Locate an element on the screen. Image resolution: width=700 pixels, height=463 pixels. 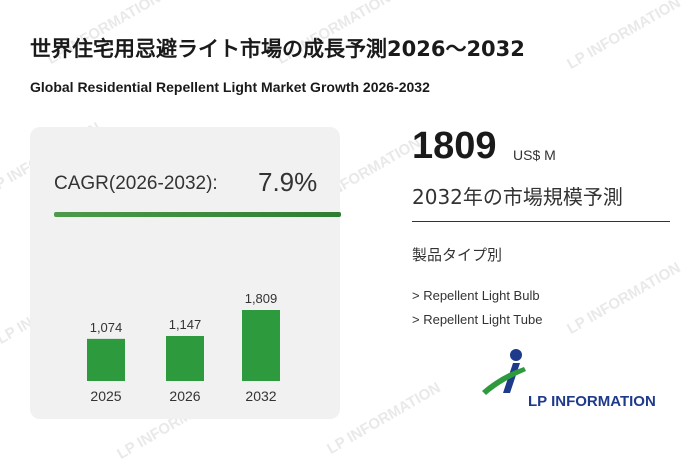
bar-value-label: 1,147 is located at coordinates (185, 324).